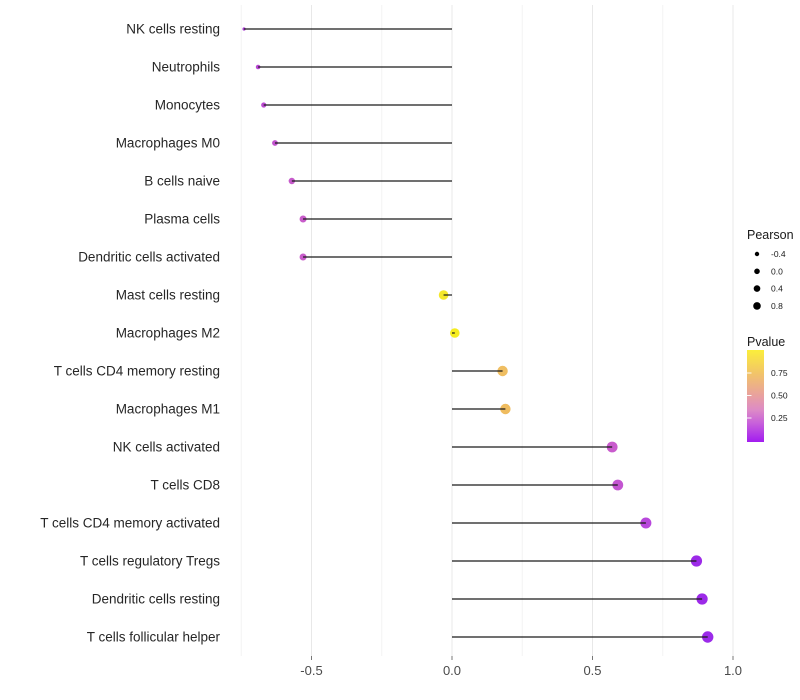 The height and width of the screenshot is (700, 800). I want to click on category-label: Macrophages M1, so click(168, 409).